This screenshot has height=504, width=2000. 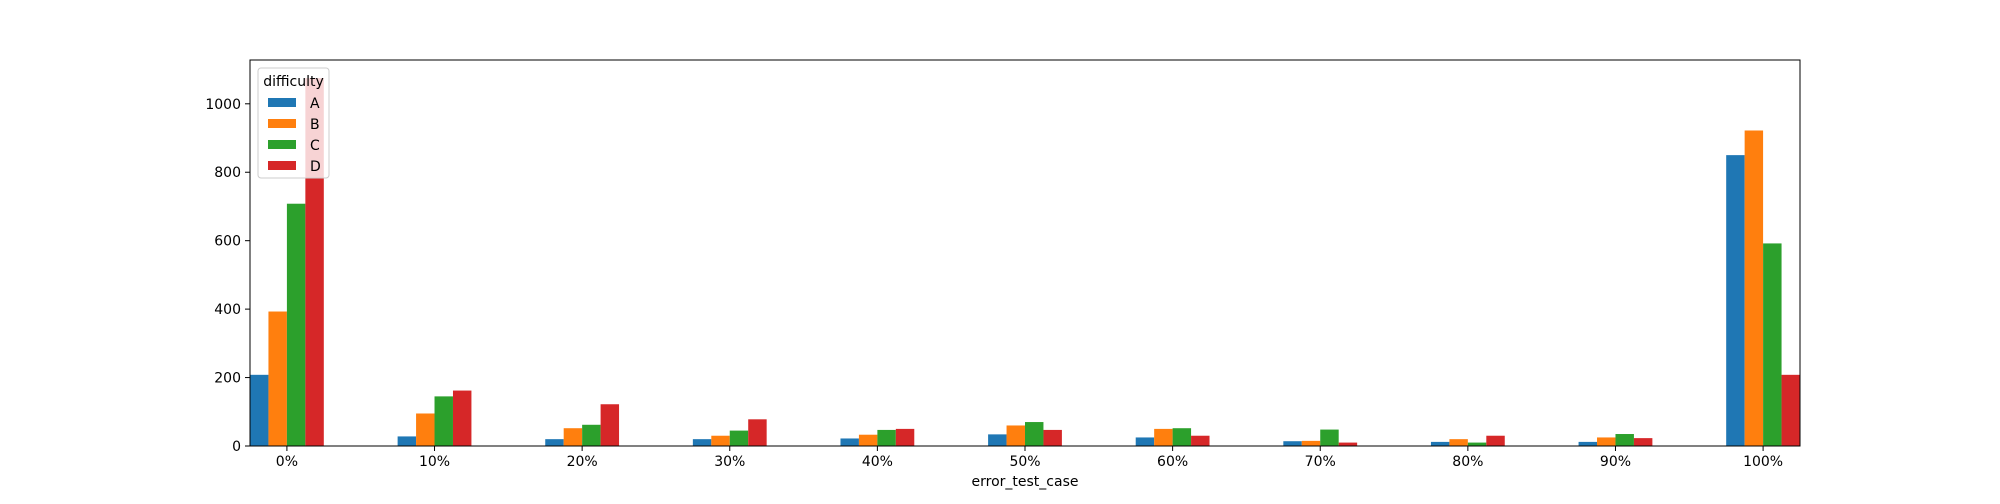 What do you see at coordinates (1588, 443) in the screenshot?
I see `bar-A-90%` at bounding box center [1588, 443].